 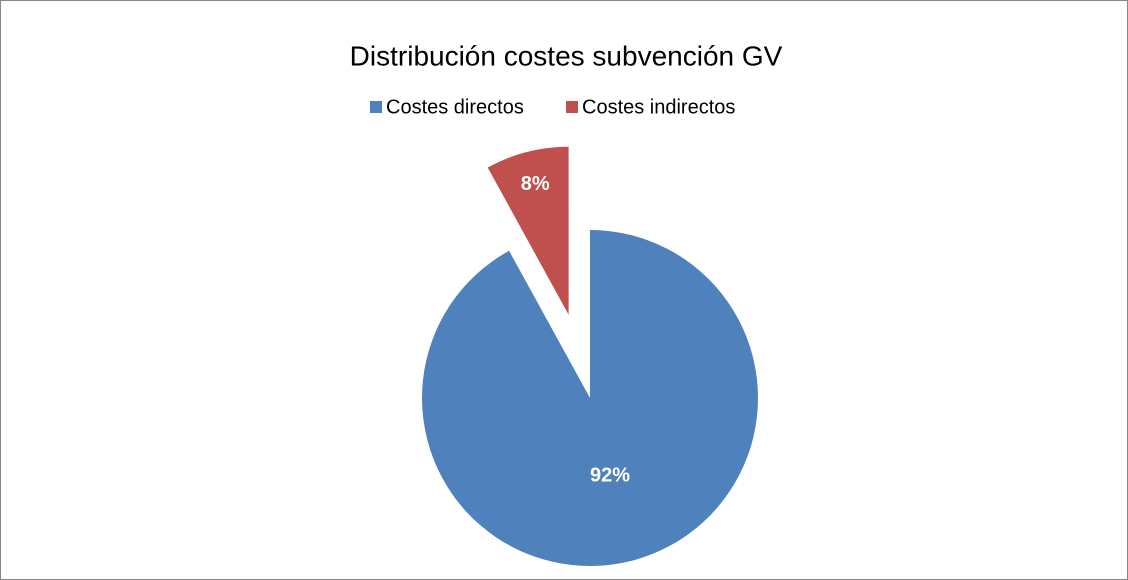 I want to click on data-label: 92%, so click(x=610, y=475).